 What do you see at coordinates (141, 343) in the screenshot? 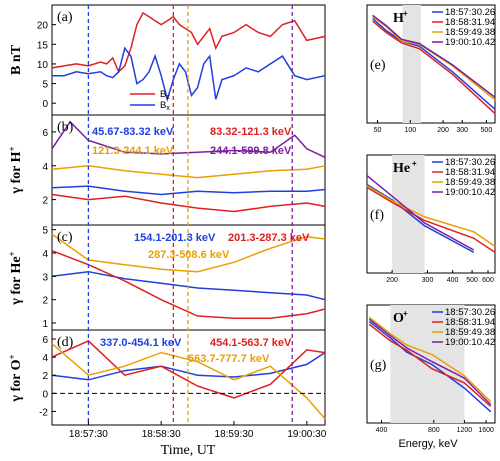
I see `range-d-0: 337.0-454.1 keV` at bounding box center [141, 343].